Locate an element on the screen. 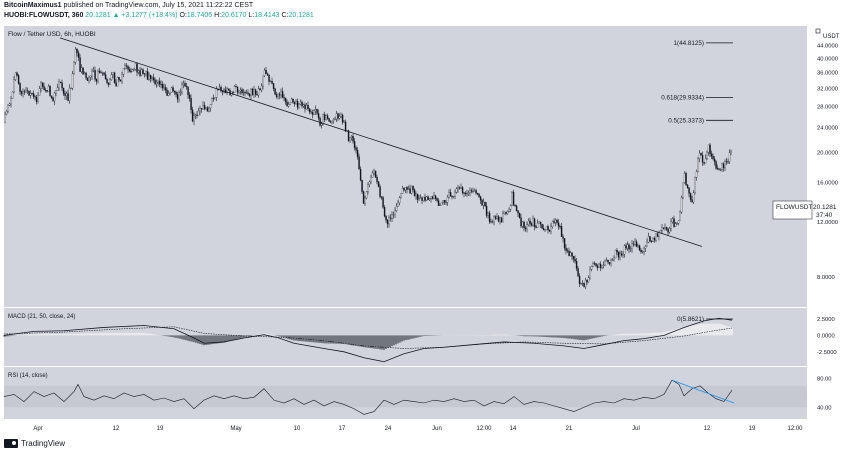 The image size is (850, 453). price-change: +3.1277 (+18.4%) is located at coordinates (149, 15).